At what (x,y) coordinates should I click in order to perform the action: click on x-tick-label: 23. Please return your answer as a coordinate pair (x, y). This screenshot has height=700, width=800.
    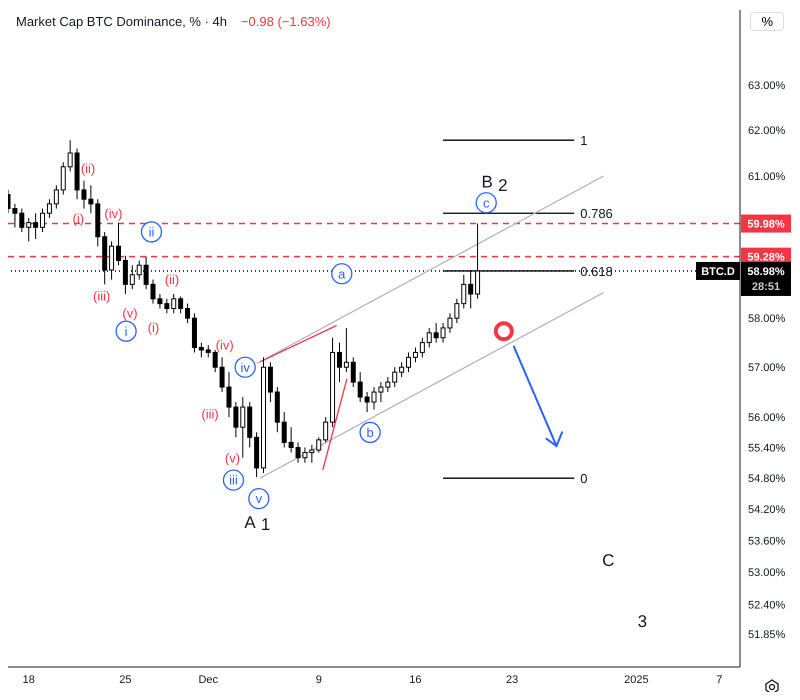
    Looking at the image, I should click on (512, 680).